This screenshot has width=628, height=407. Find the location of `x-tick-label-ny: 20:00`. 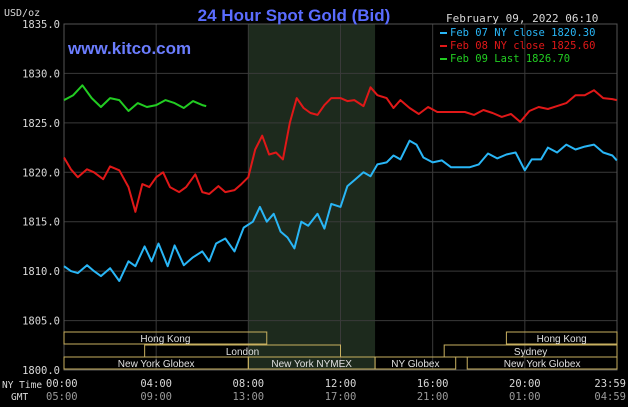

x-tick-label-ny: 20:00 is located at coordinates (525, 384).